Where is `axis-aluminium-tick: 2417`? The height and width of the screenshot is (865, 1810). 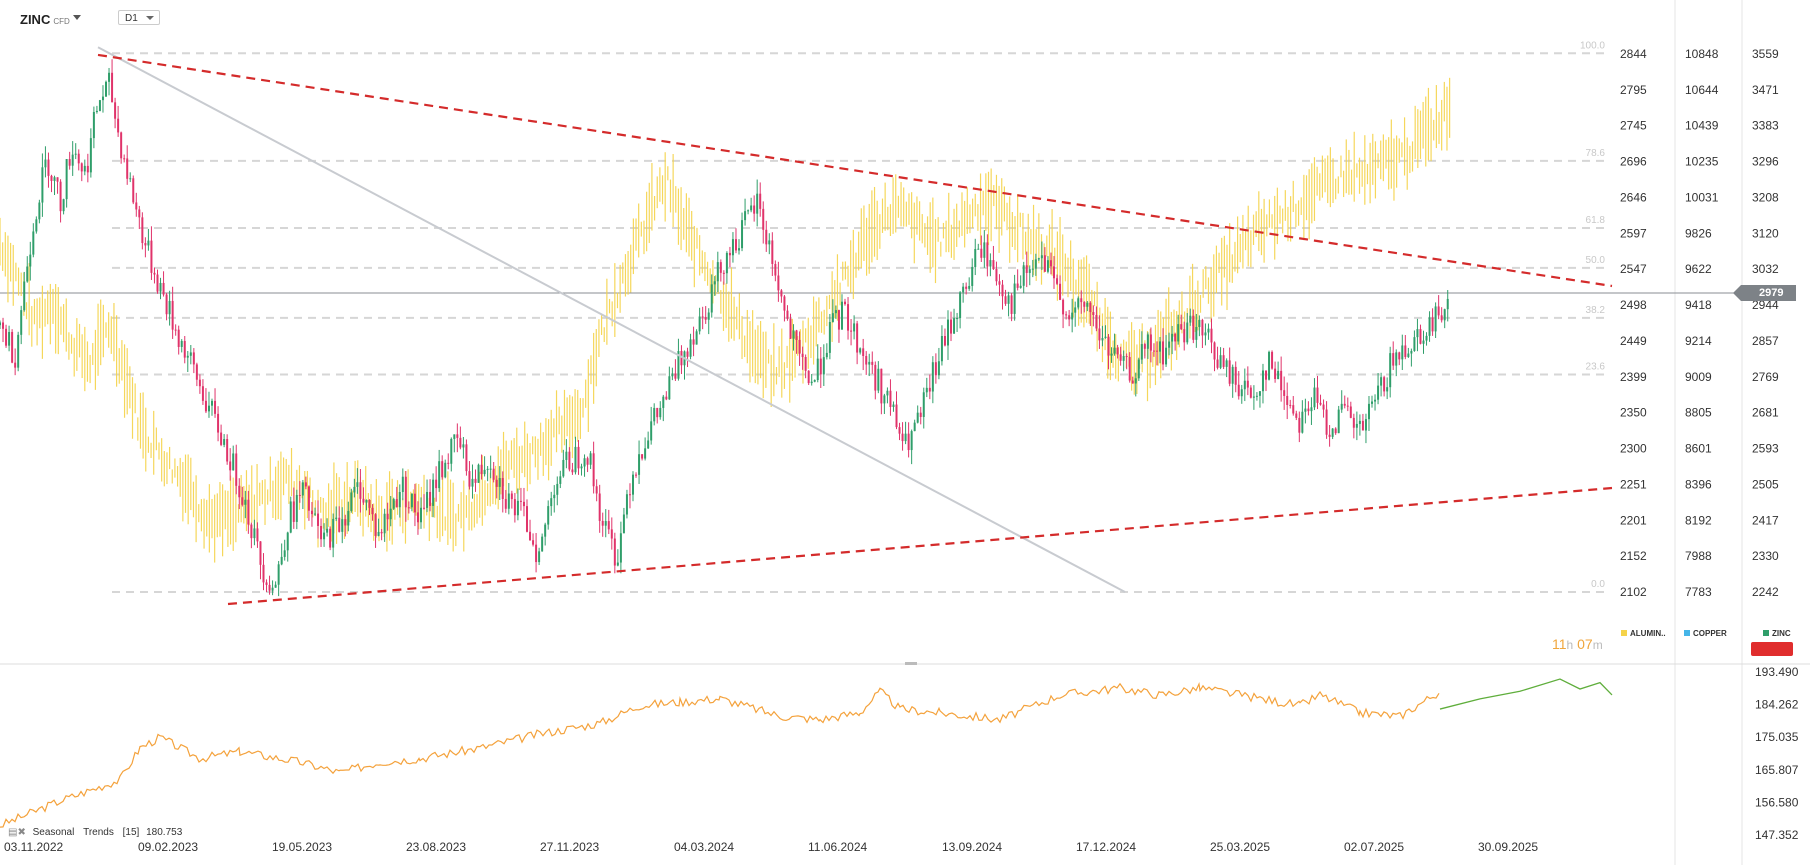
axis-aluminium-tick: 2417 is located at coordinates (1765, 520).